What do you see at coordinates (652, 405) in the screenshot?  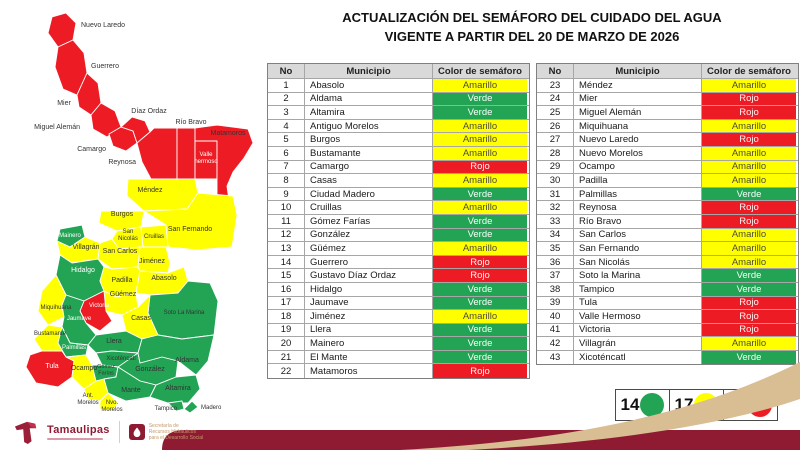 I see `legend-verde-circle-icon` at bounding box center [652, 405].